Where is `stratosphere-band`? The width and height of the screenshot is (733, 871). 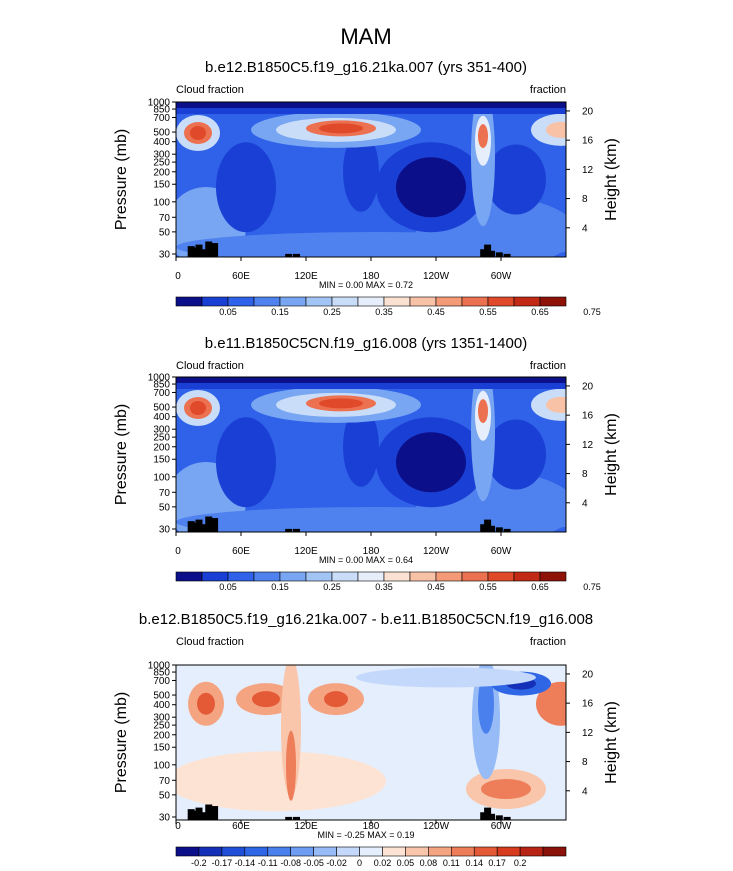 stratosphere-band is located at coordinates (371, 105).